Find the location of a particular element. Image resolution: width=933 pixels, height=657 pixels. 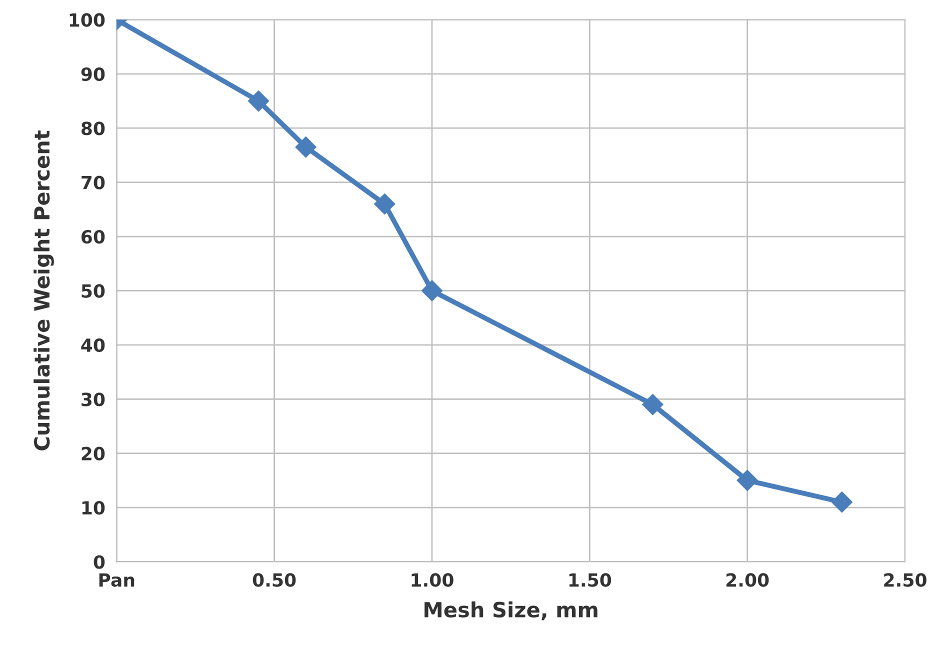

y-tick-label: 20 is located at coordinates (93, 453).